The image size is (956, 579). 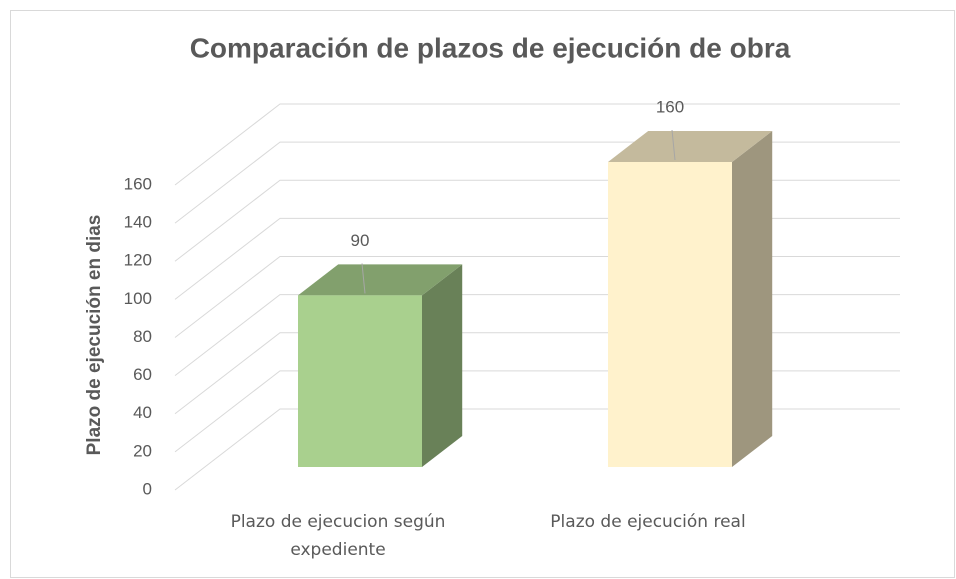 What do you see at coordinates (338, 536) in the screenshot?
I see `x-tick-label: Plazo de ejecucion según expediente` at bounding box center [338, 536].